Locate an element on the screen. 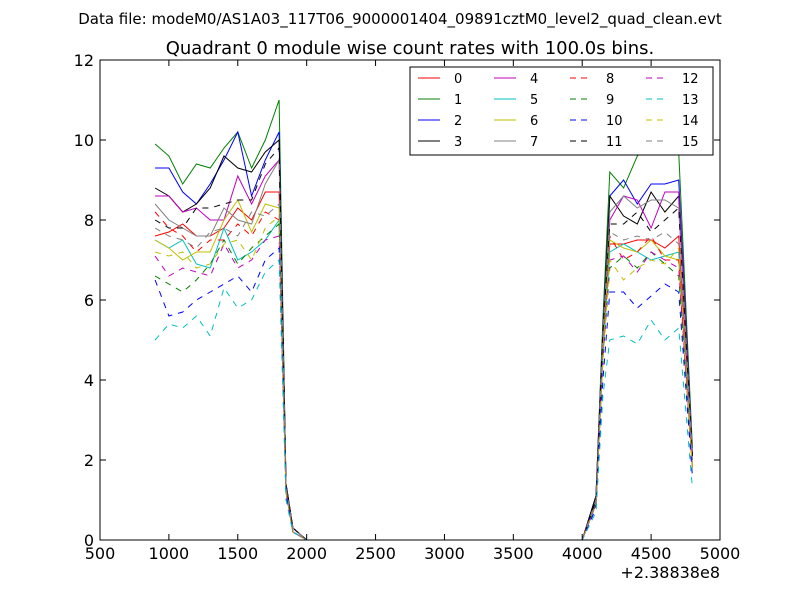  y-tick-label: 2 is located at coordinates (89, 460).